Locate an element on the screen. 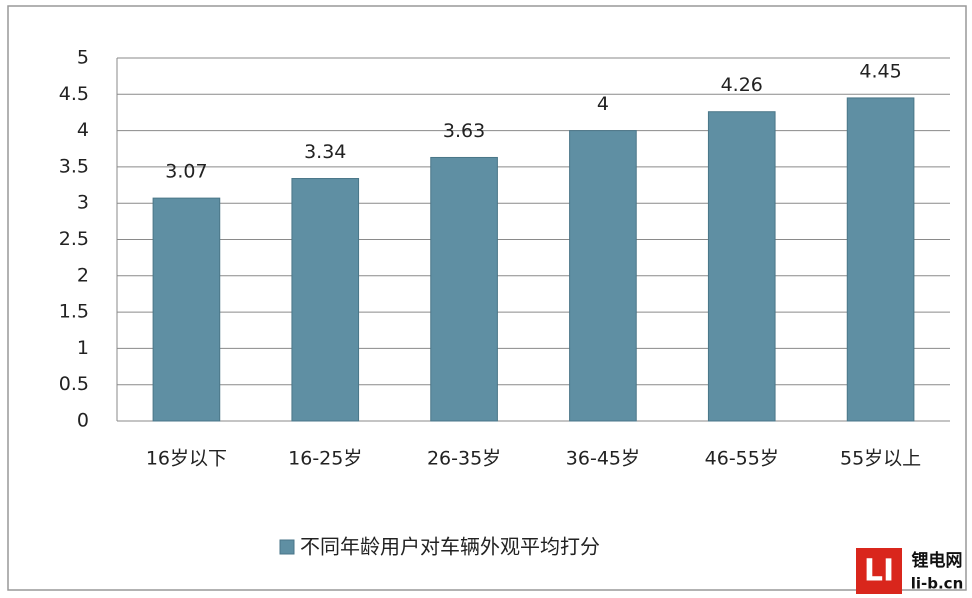 This screenshot has width=972, height=598. x-tick-label: 26-35岁 is located at coordinates (464, 459).